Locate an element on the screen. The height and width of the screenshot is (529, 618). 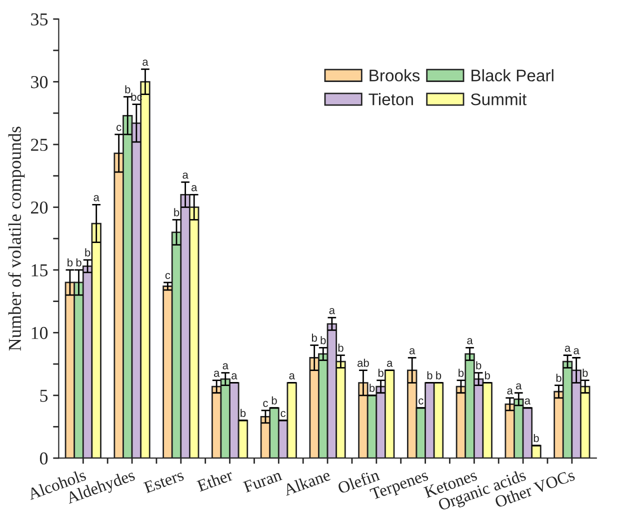
legend-label: Brooks is located at coordinates (395, 75).